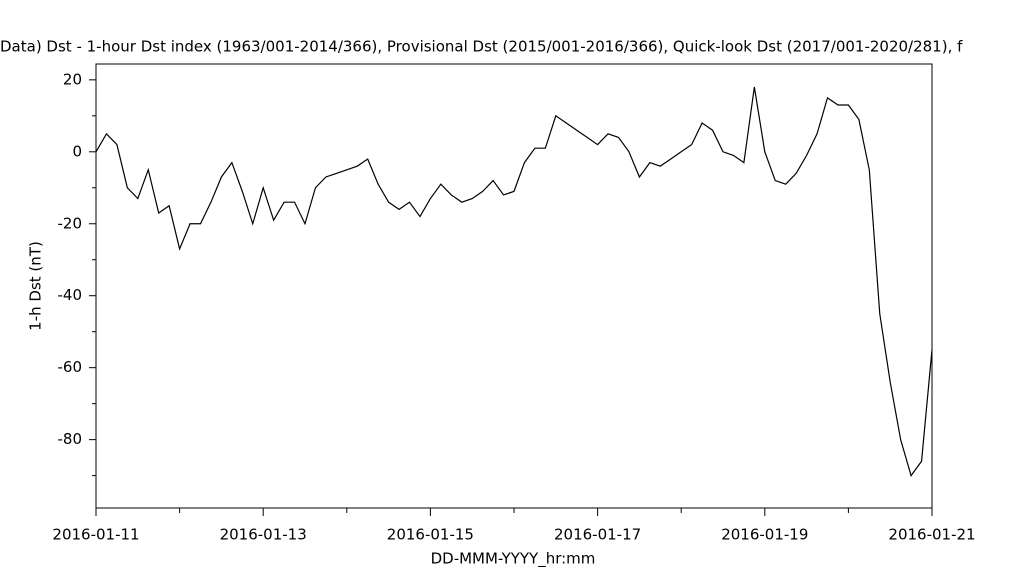 Image resolution: width=1011 pixels, height=573 pixels. Describe the element at coordinates (72, 79) in the screenshot. I see `y-tick-label: 20` at that location.